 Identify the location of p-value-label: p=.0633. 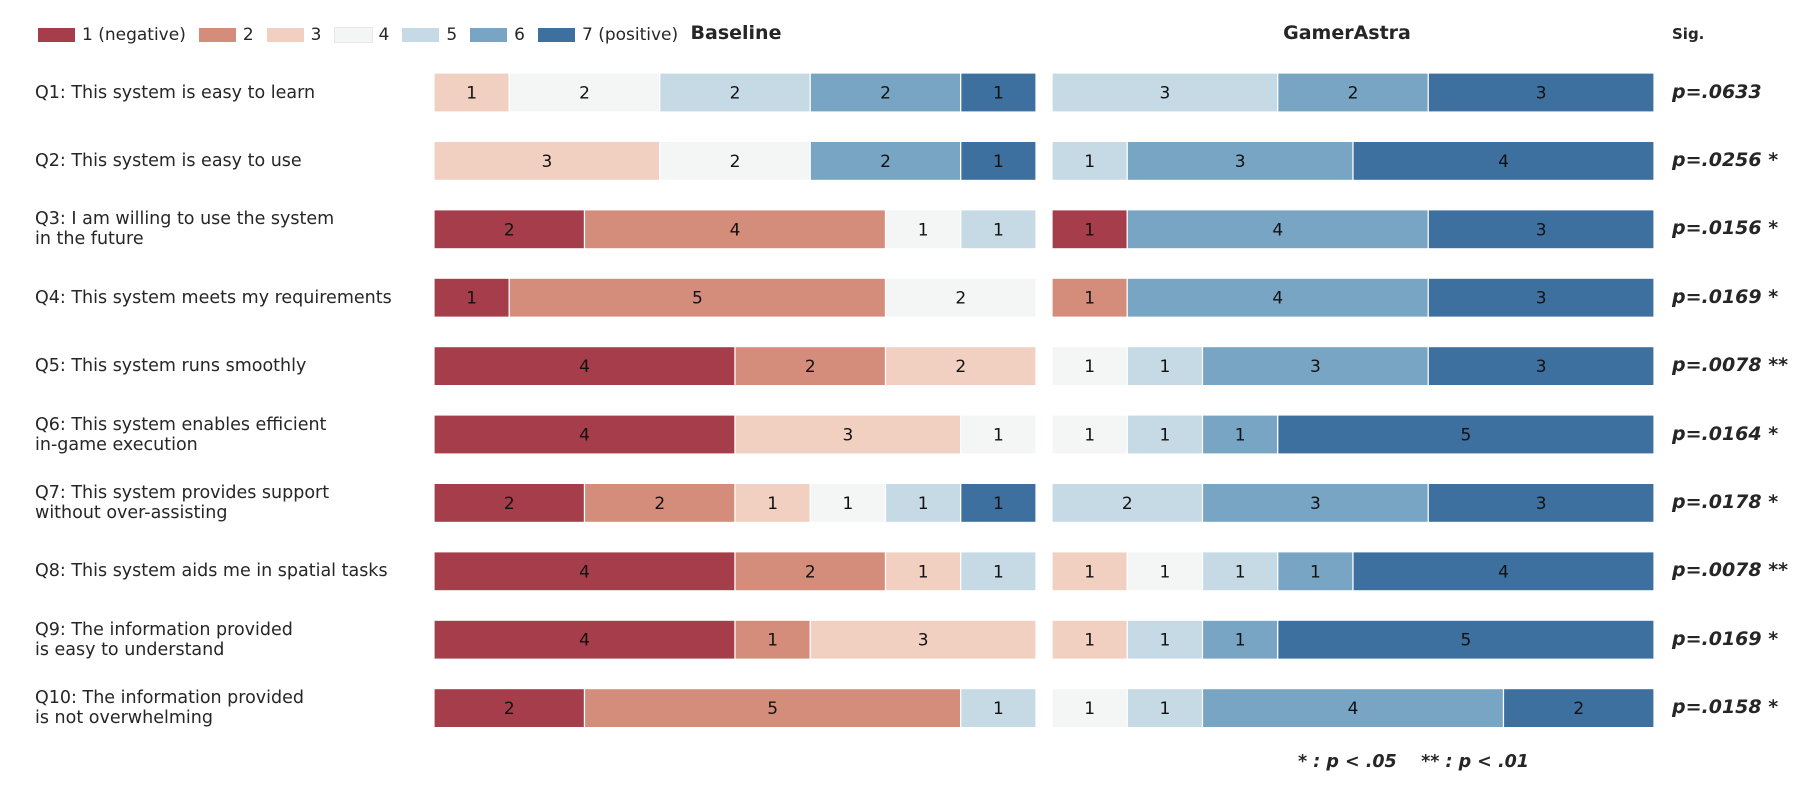
(1717, 91).